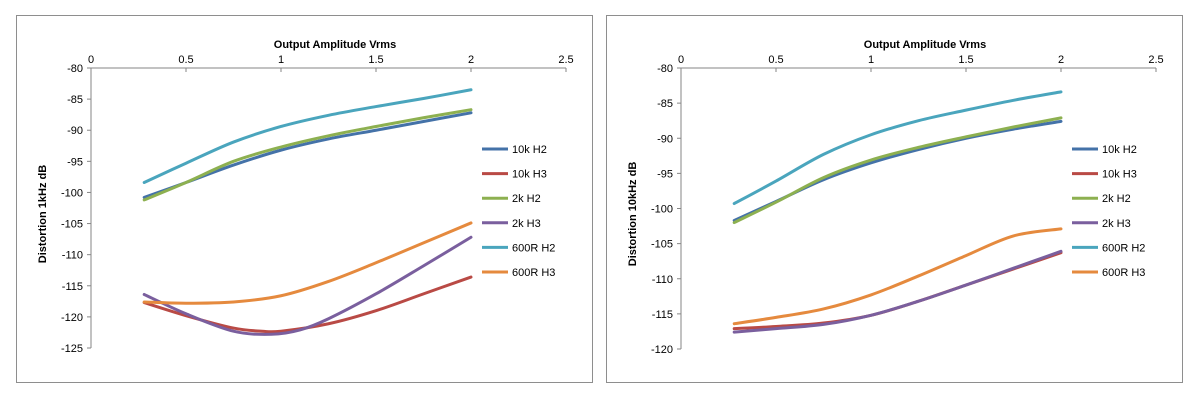 Image resolution: width=1202 pixels, height=407 pixels. I want to click on y-tick-label: -125, so click(72, 349).